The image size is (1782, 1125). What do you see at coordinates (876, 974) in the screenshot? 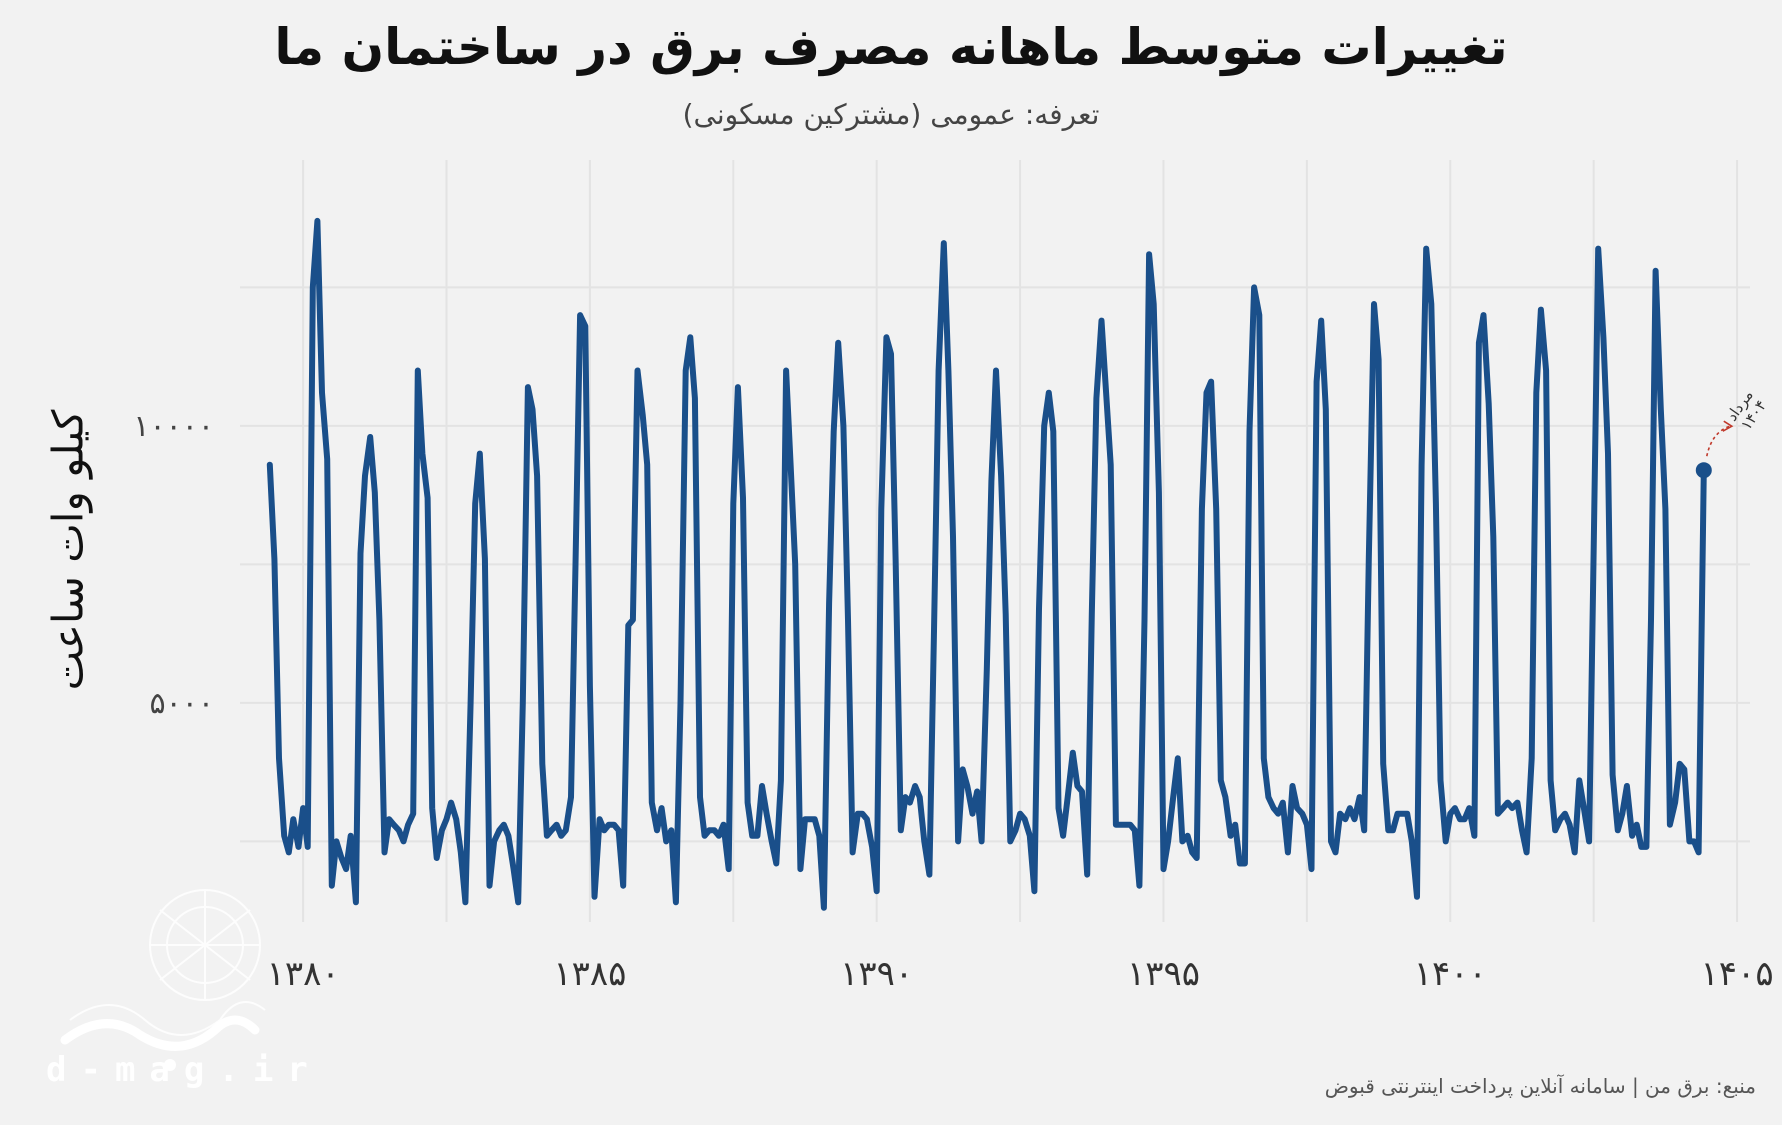
I see `x-tick-label: ۱۳۹۰` at bounding box center [876, 974].